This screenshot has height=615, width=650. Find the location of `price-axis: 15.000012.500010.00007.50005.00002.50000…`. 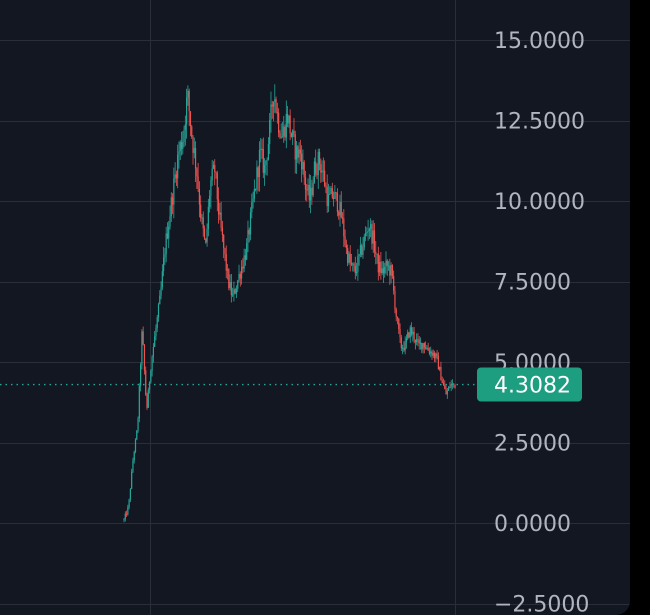

price-axis: 15.000012.500010.00007.50005.00002.50000… is located at coordinates (541, 322).